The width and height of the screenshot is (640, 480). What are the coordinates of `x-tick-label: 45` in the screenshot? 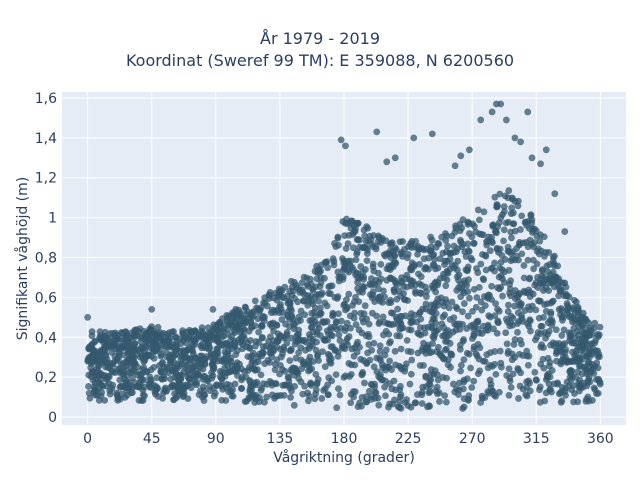 It's located at (152, 439).